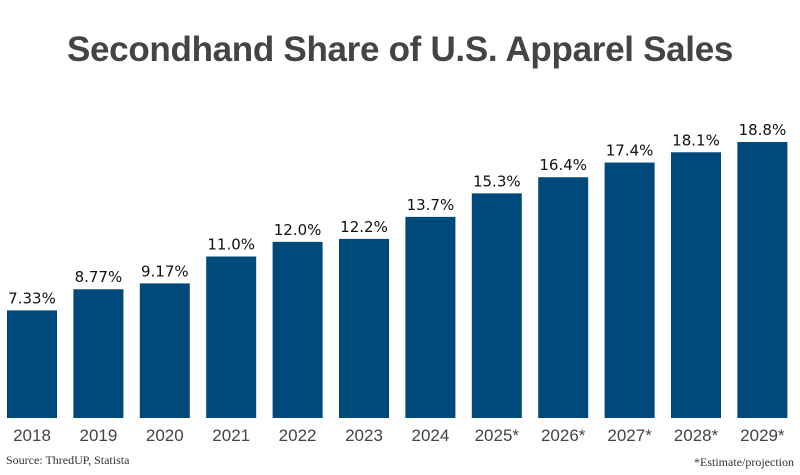  What do you see at coordinates (164, 350) in the screenshot?
I see `bar-2020` at bounding box center [164, 350].